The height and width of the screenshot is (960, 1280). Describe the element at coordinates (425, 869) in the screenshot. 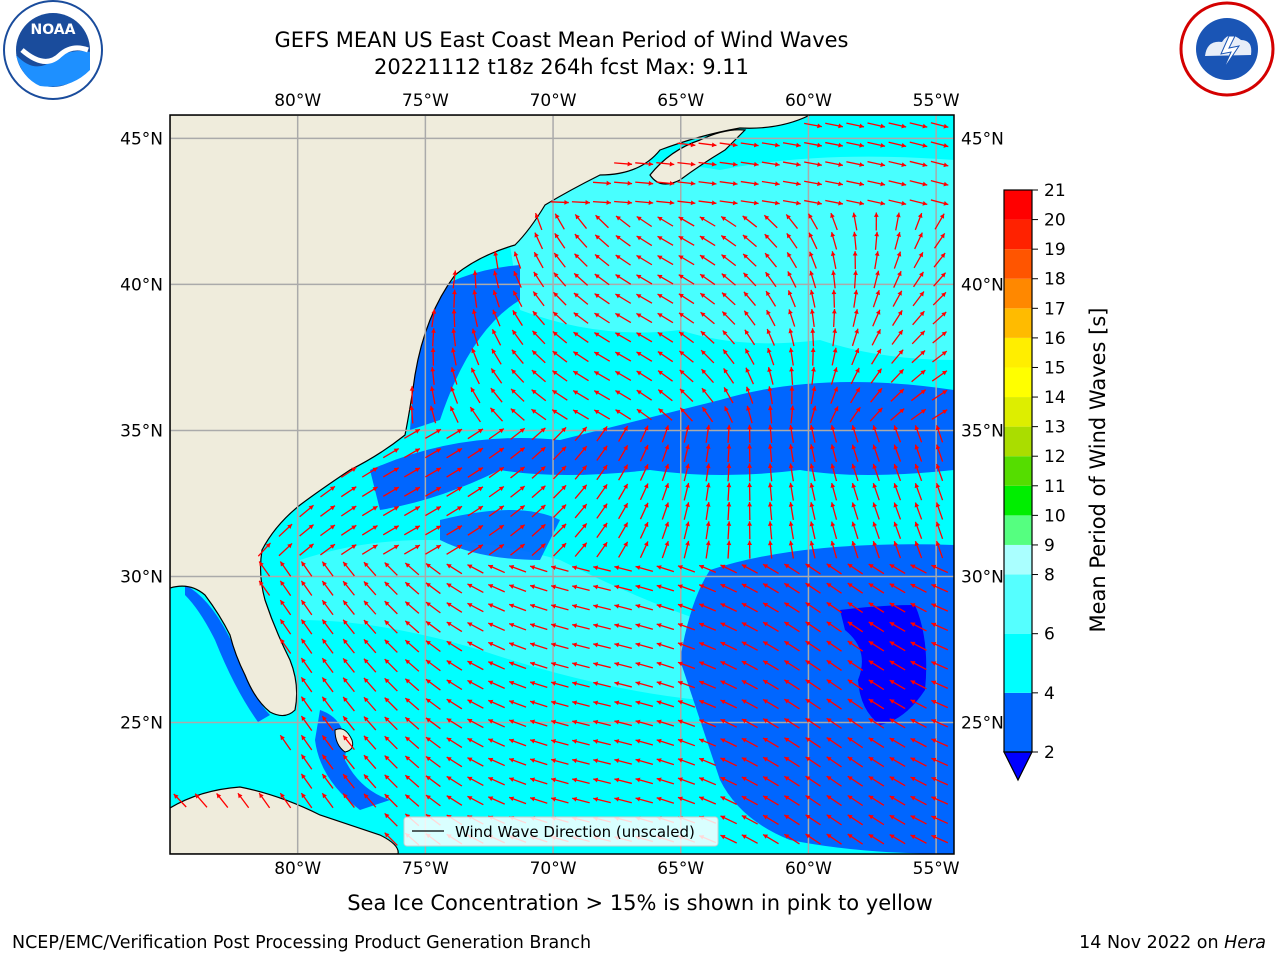

I see `lon-label-bottom: 75°W` at that location.